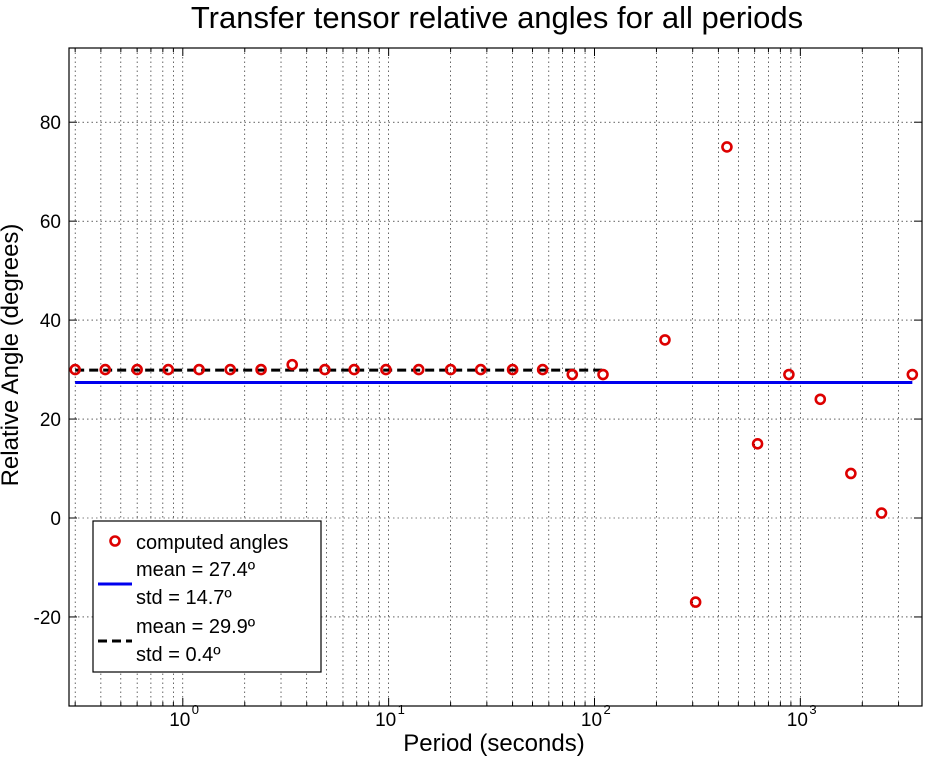 The image size is (933, 761). What do you see at coordinates (50, 123) in the screenshot?
I see `y-tick-label: 80` at bounding box center [50, 123].